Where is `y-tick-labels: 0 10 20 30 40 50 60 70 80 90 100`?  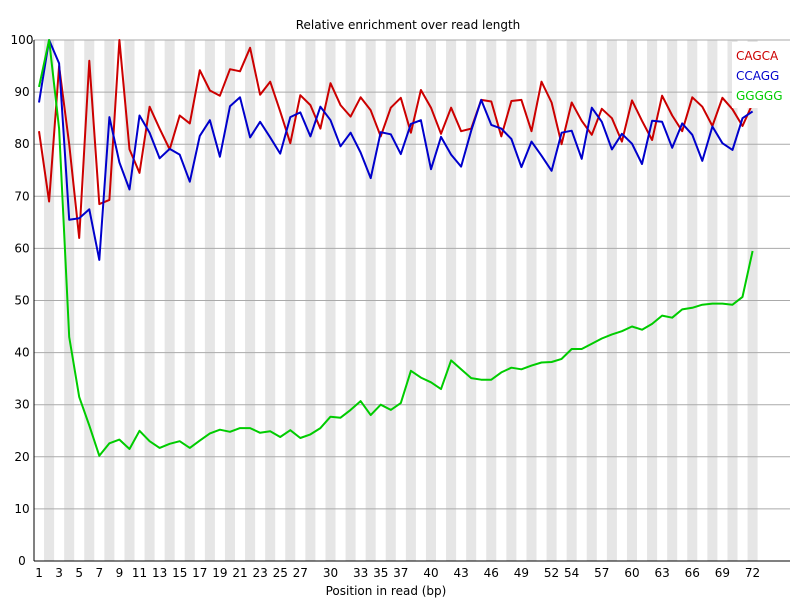
y-tick-labels: 0 10 20 30 40 50 60 70 80 90 100 is located at coordinates (22, 300).